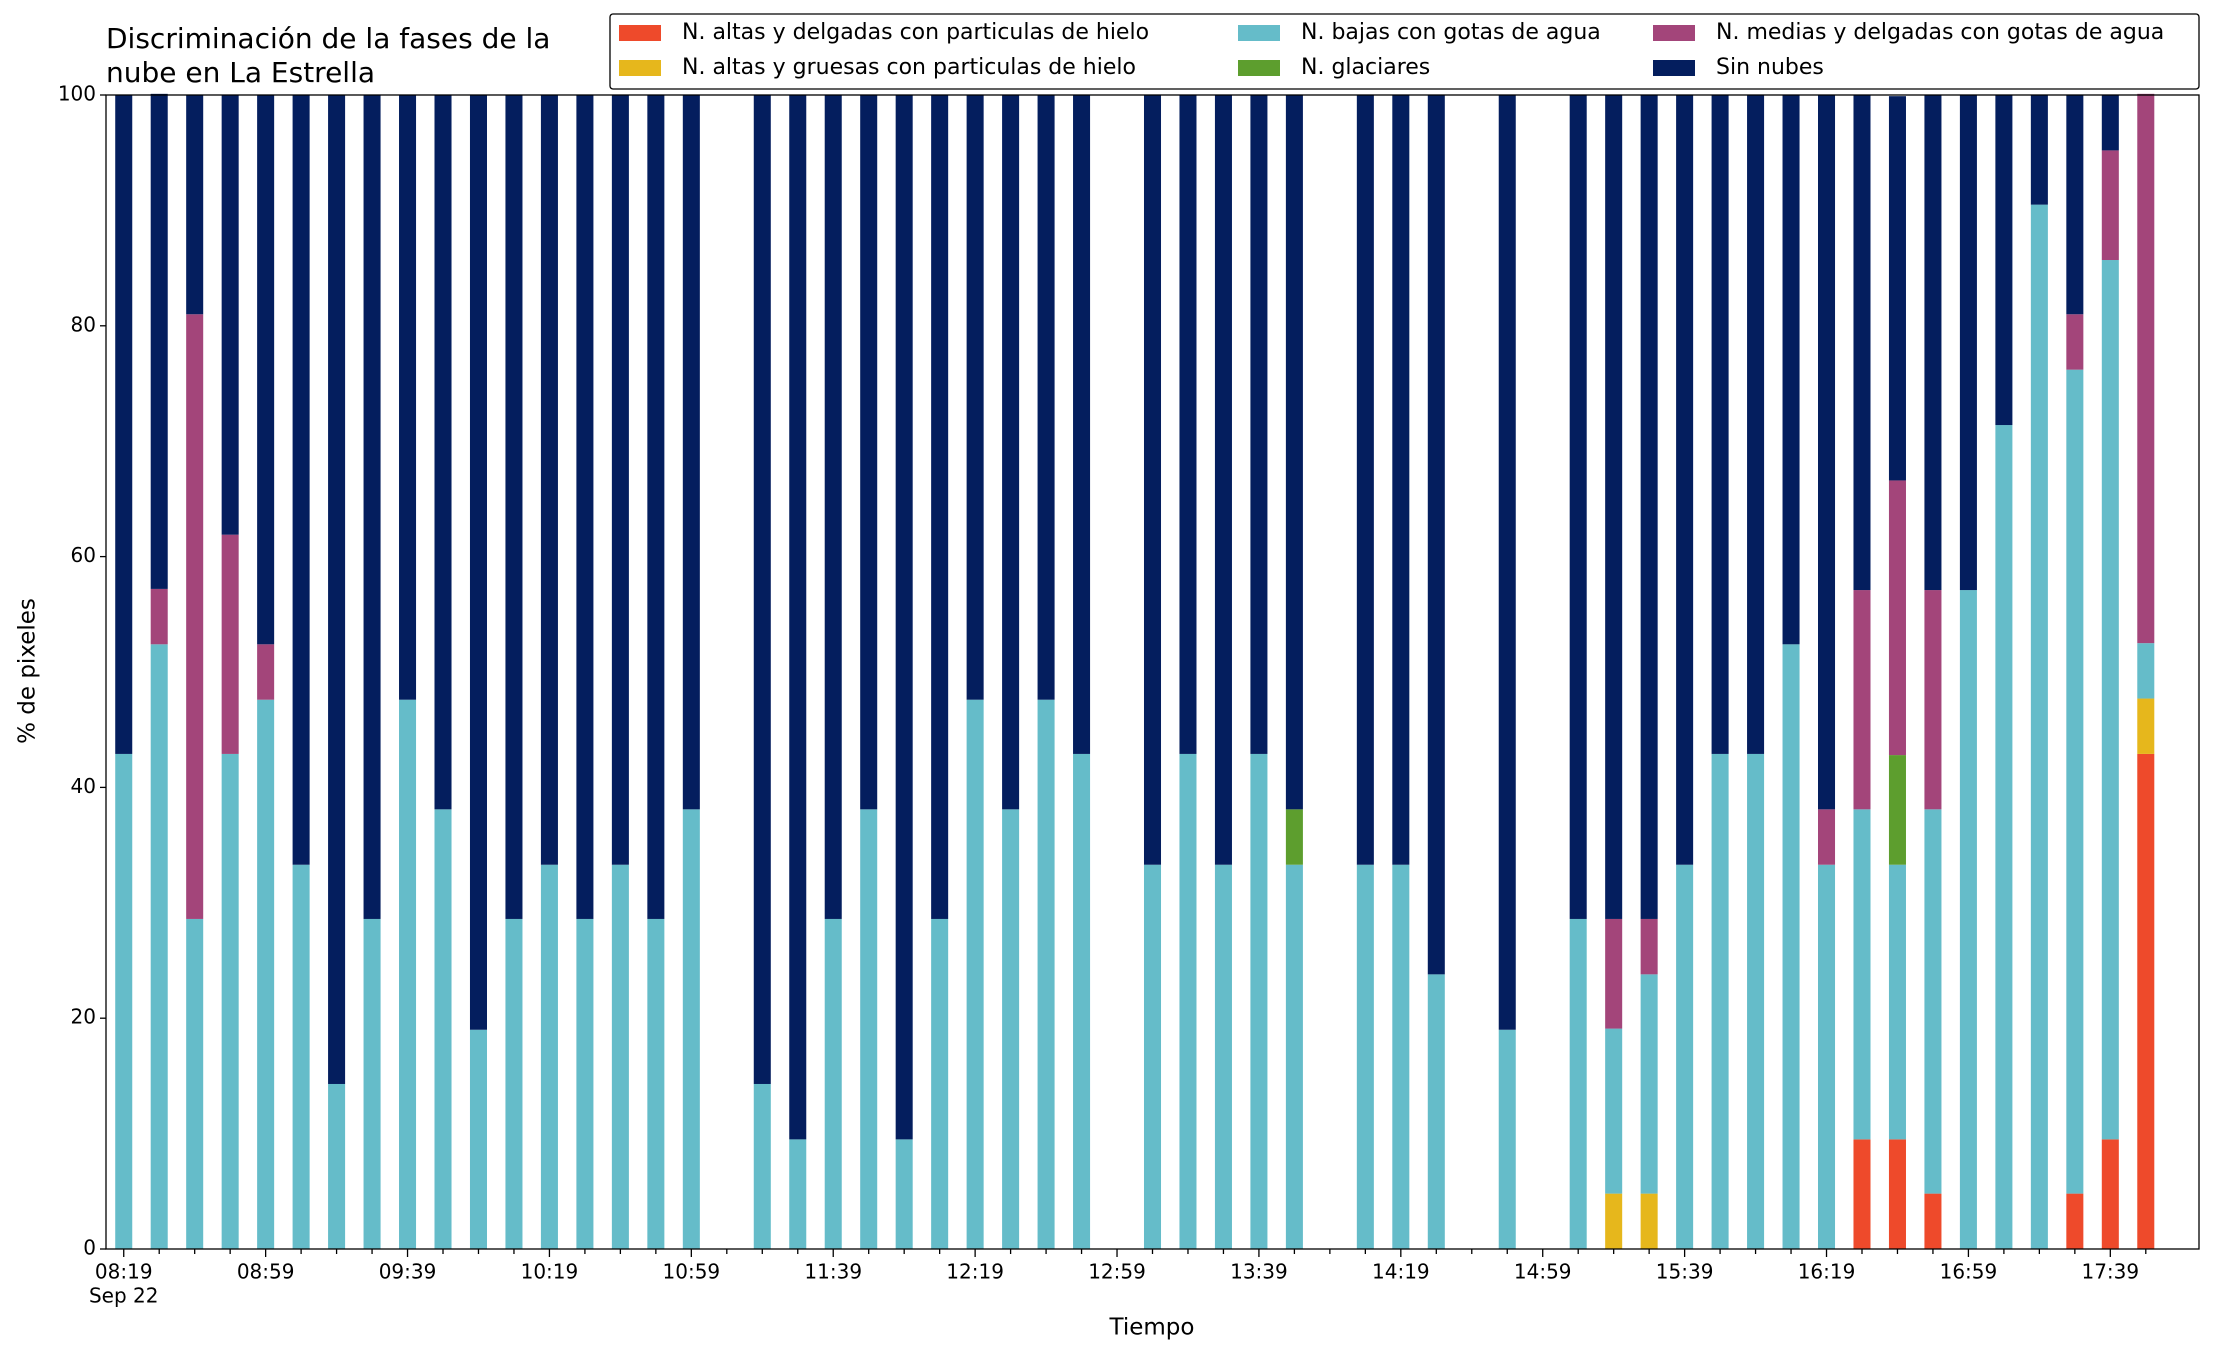 Image resolution: width=2216 pixels, height=1355 pixels. I want to click on x-tick-label: 14:59, so click(1543, 1272).